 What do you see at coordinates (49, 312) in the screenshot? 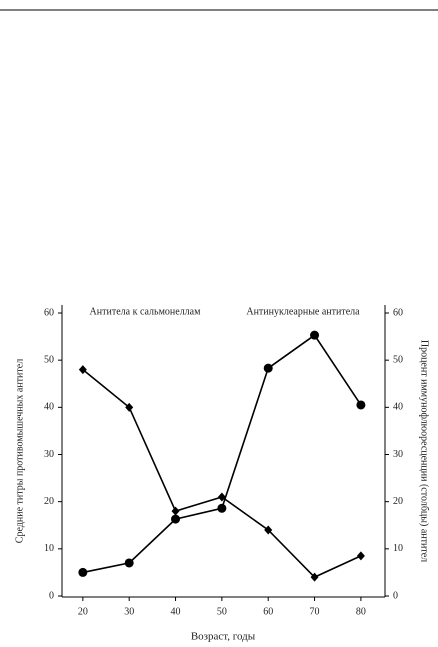
I see `y-tick-label: 60` at bounding box center [49, 312].